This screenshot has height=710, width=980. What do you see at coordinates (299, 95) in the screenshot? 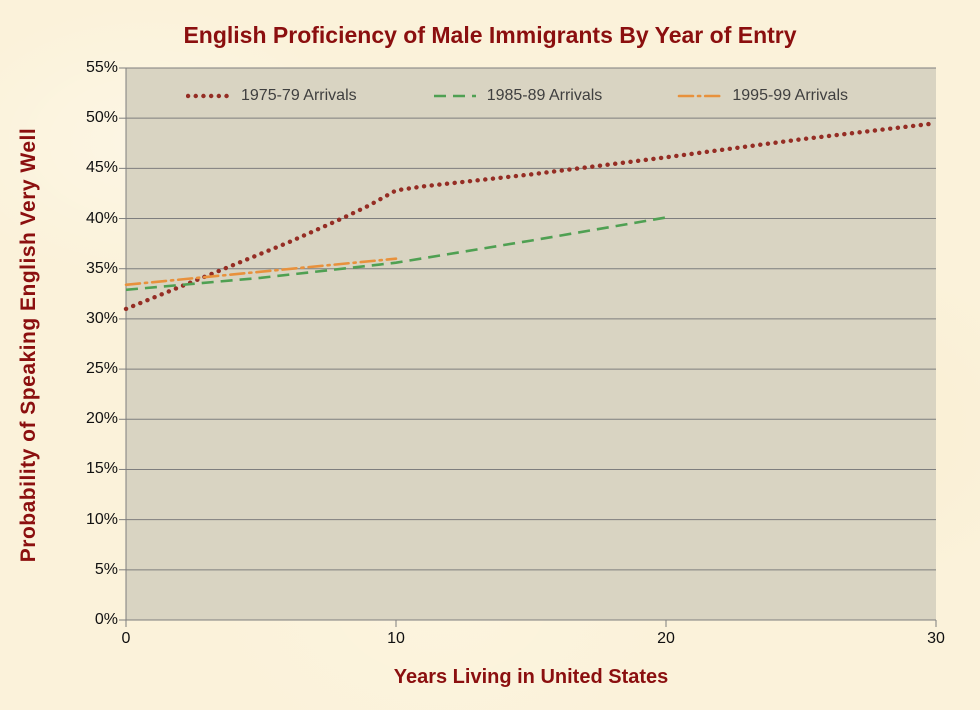
I see `legend-label: 1975-79 Arrivals` at bounding box center [299, 95].